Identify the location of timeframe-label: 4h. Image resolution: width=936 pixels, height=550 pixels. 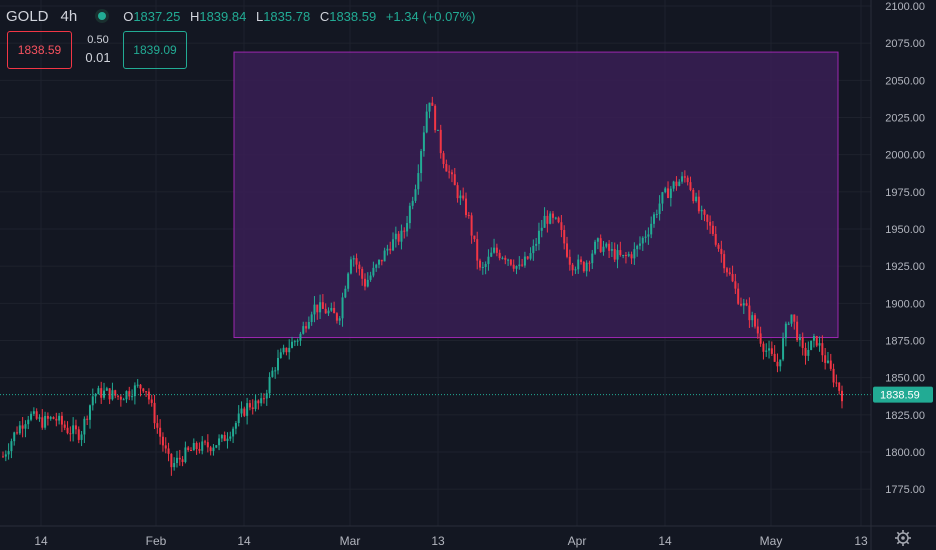
(69, 16).